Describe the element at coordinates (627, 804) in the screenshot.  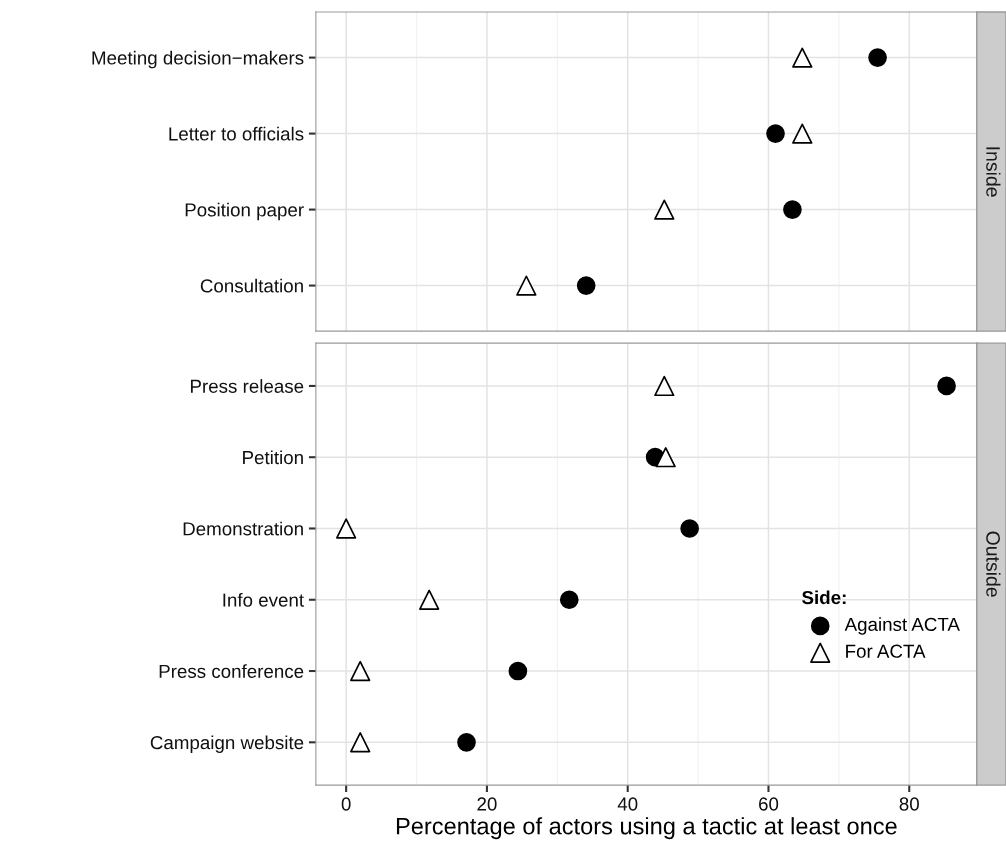
I see `x-tick-label: 40` at that location.